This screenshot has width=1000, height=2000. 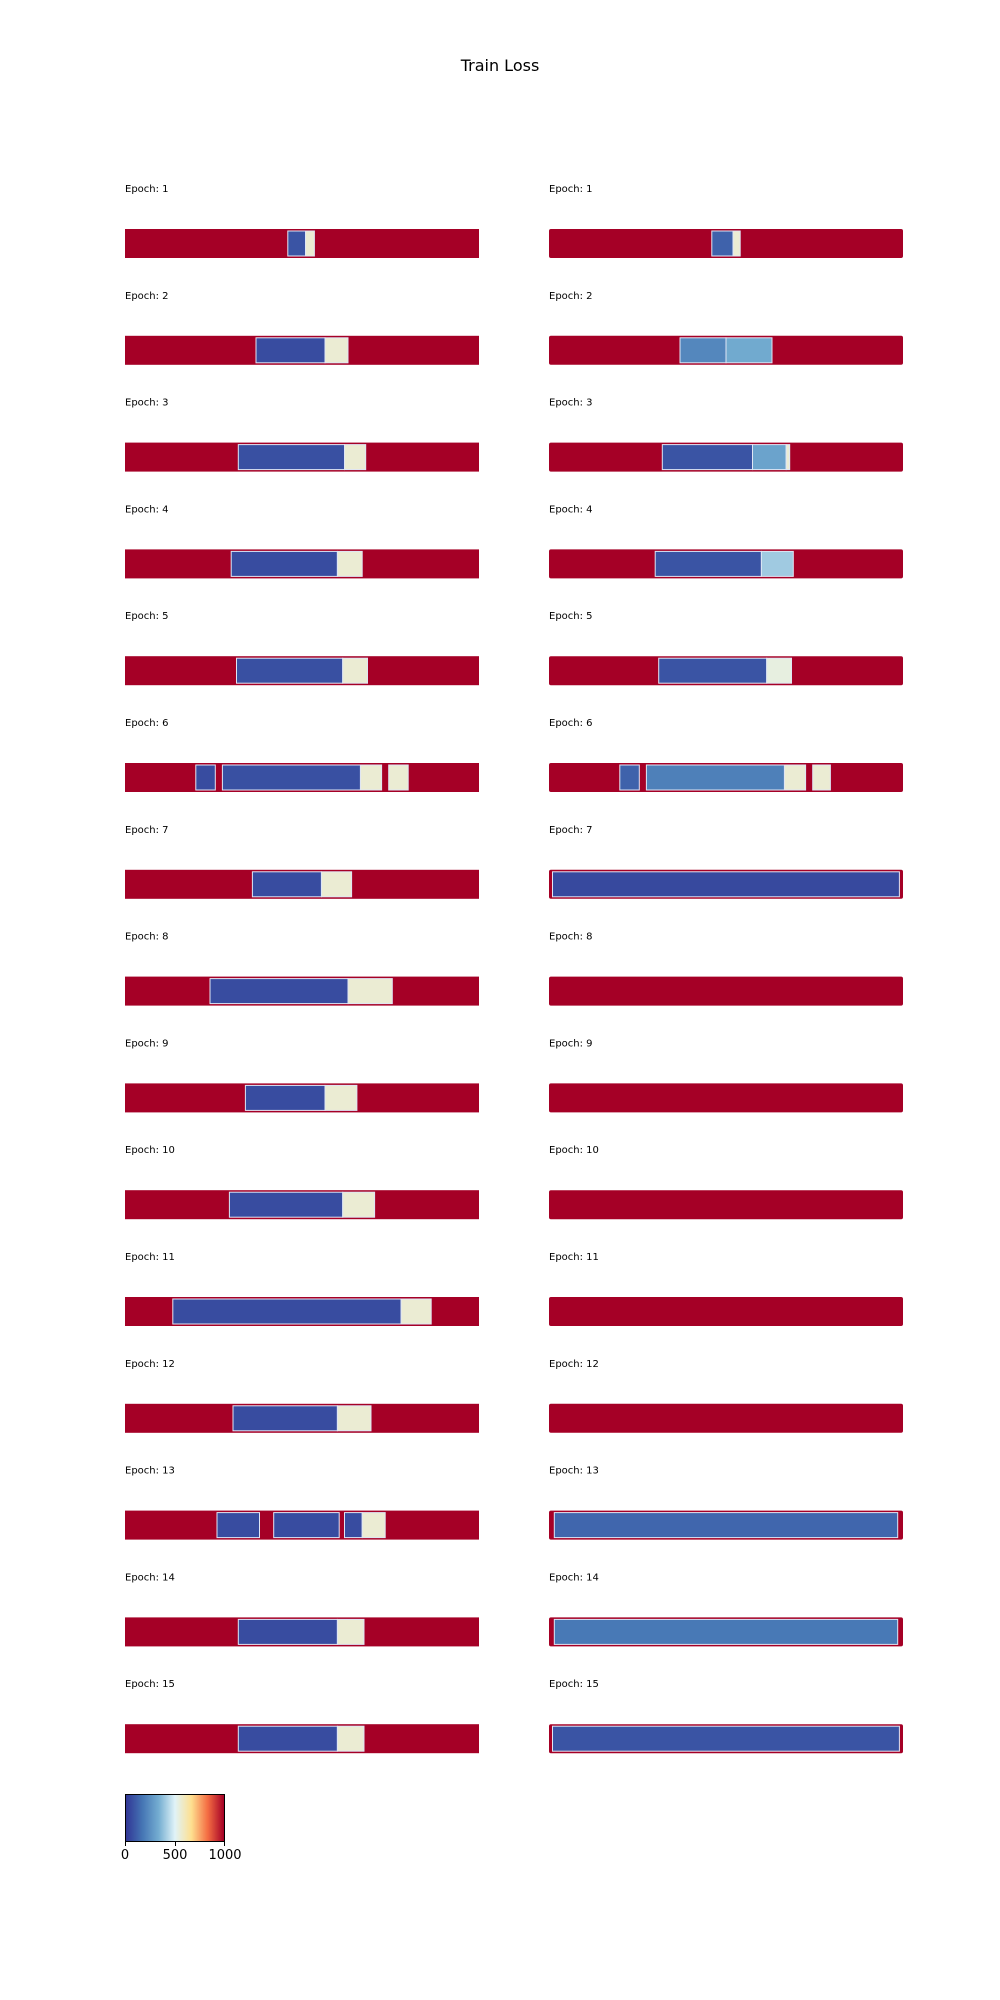 I want to click on colorbar: 0 500 1000, so click(x=181, y=1828).